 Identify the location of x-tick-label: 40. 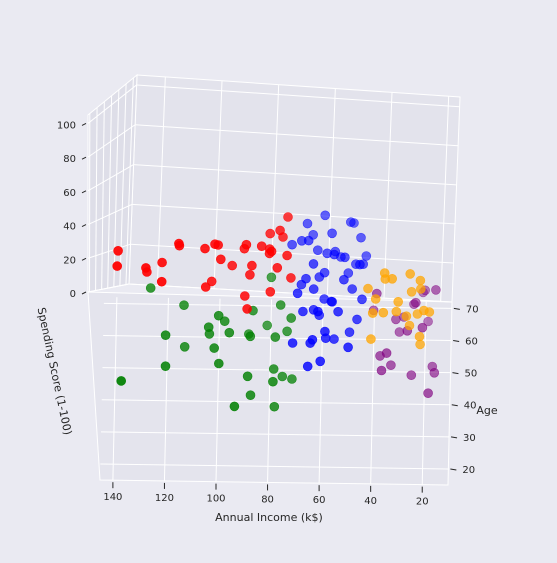
(470, 406).